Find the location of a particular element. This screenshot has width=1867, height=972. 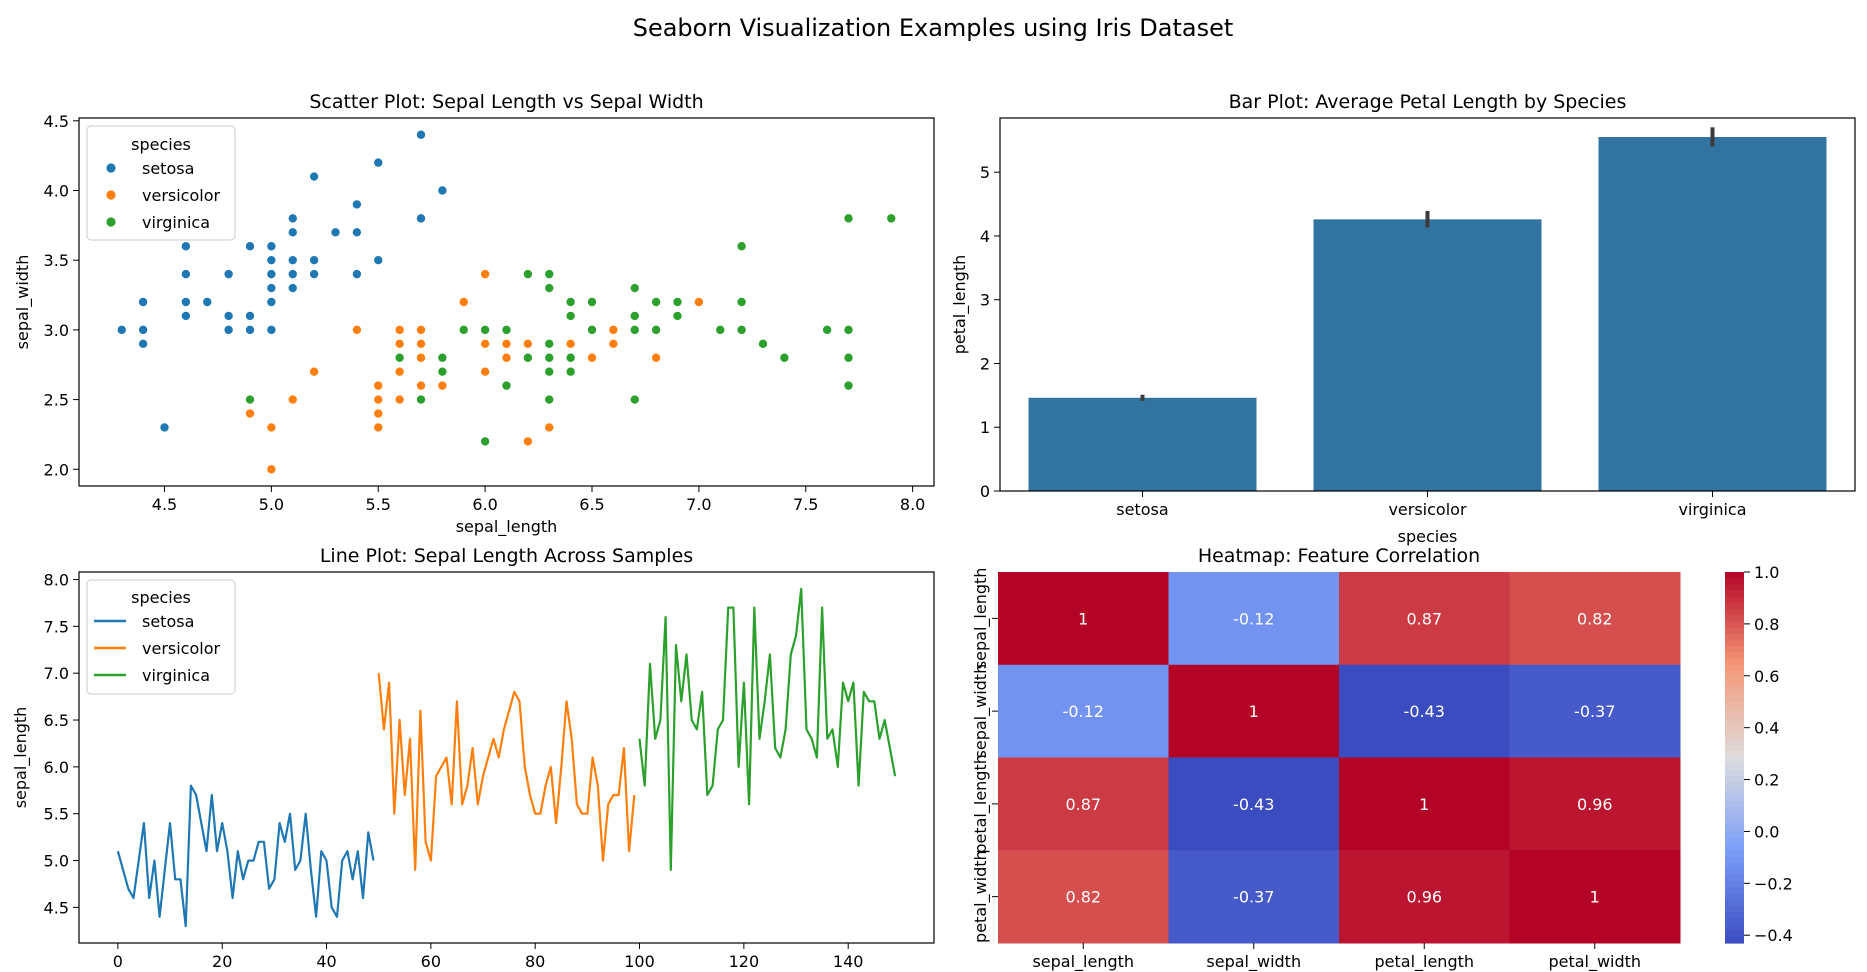

y-axis-label: sepal_length is located at coordinates (21, 758).